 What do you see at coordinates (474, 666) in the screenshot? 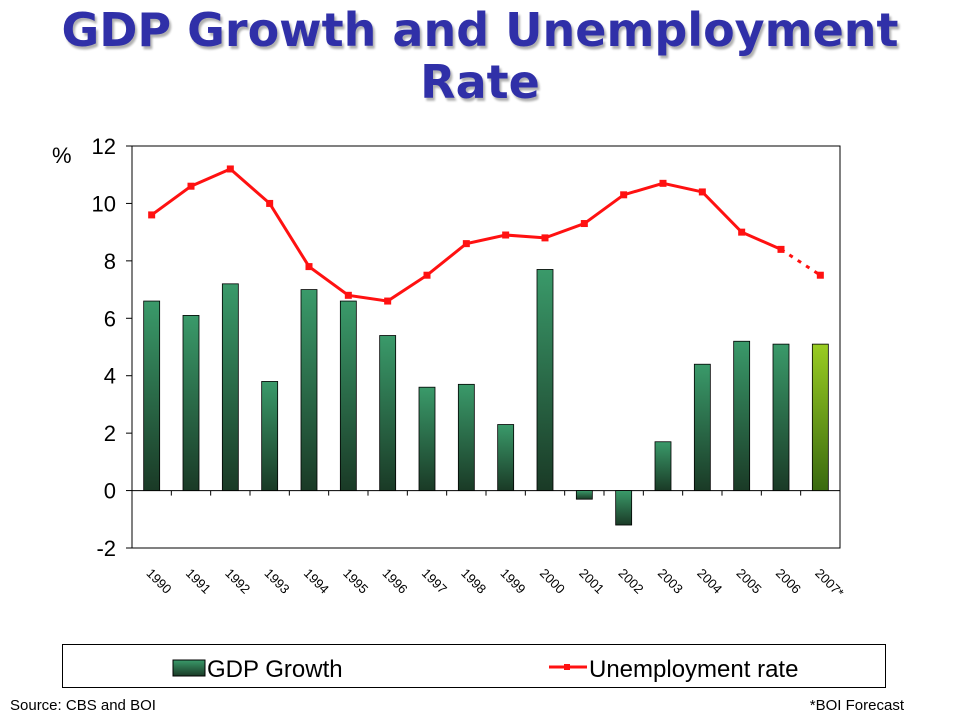
I see `legend: GDP Growth Unemployment rate` at bounding box center [474, 666].